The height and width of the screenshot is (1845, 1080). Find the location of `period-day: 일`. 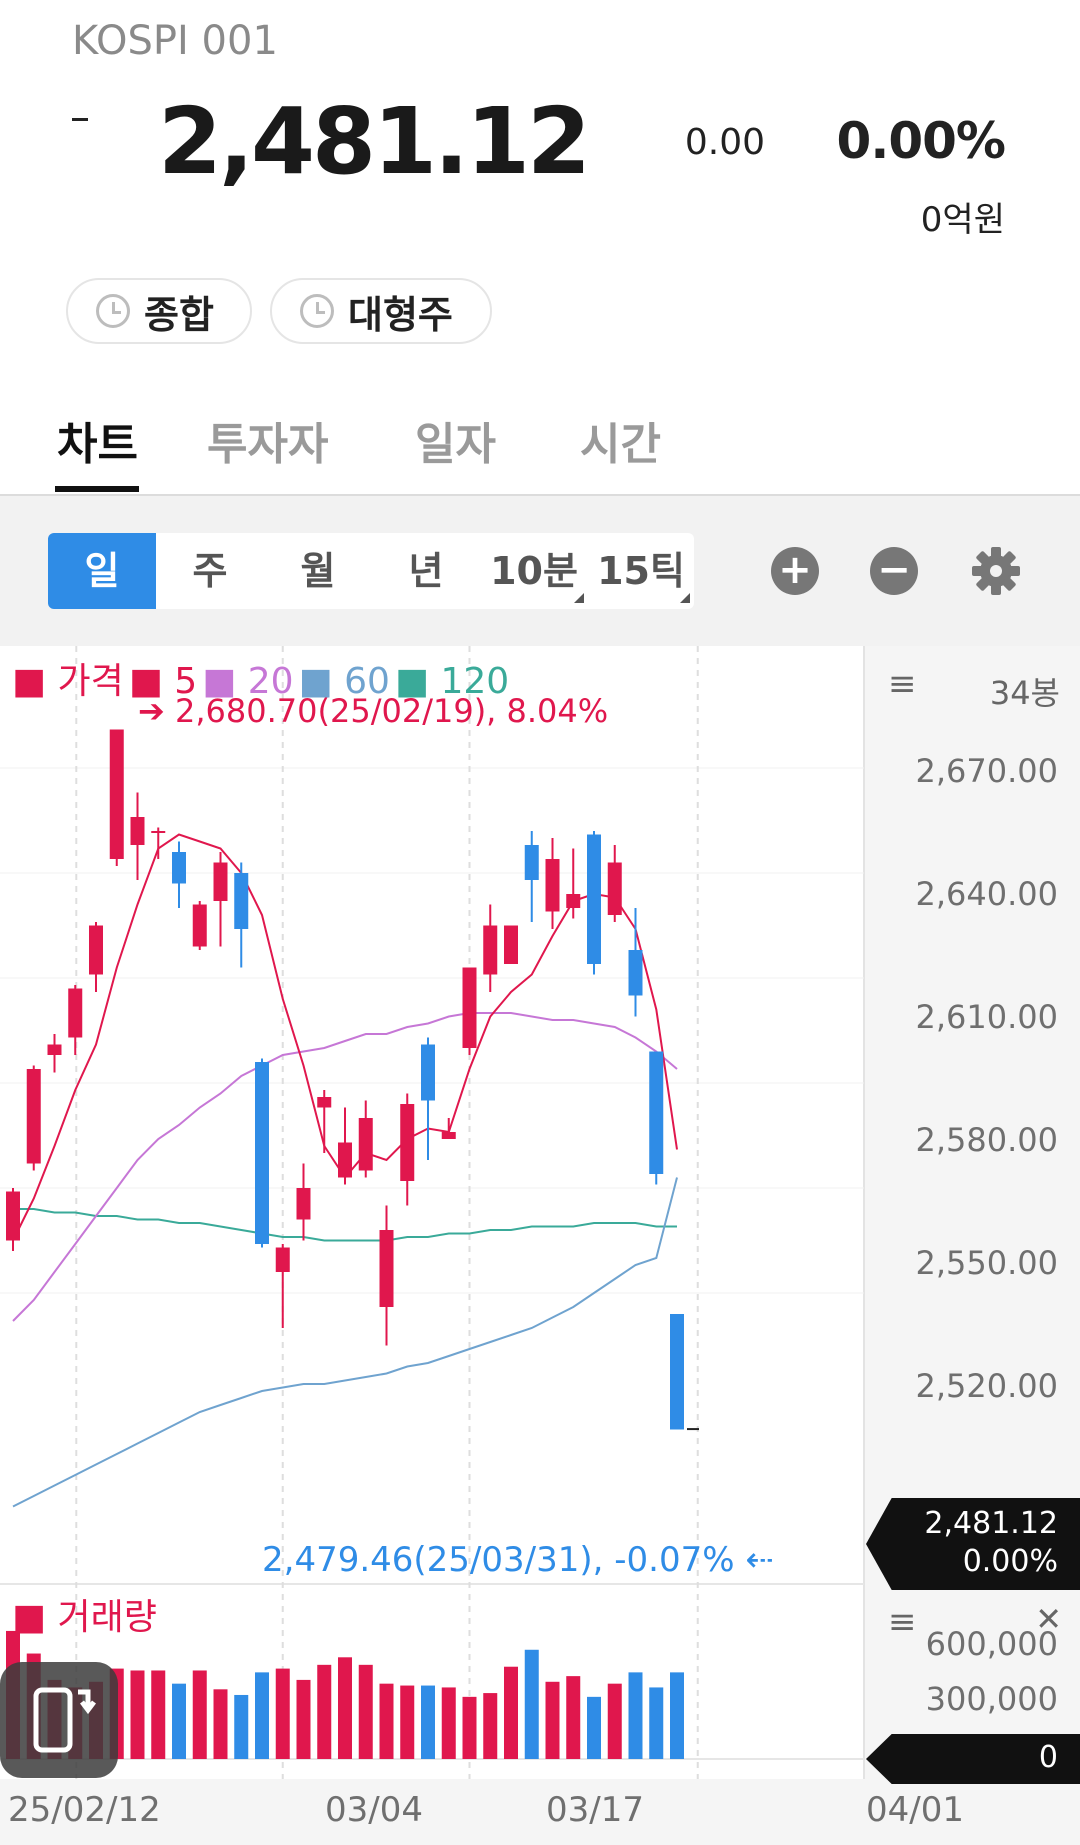

period-day: 일 is located at coordinates (102, 571).